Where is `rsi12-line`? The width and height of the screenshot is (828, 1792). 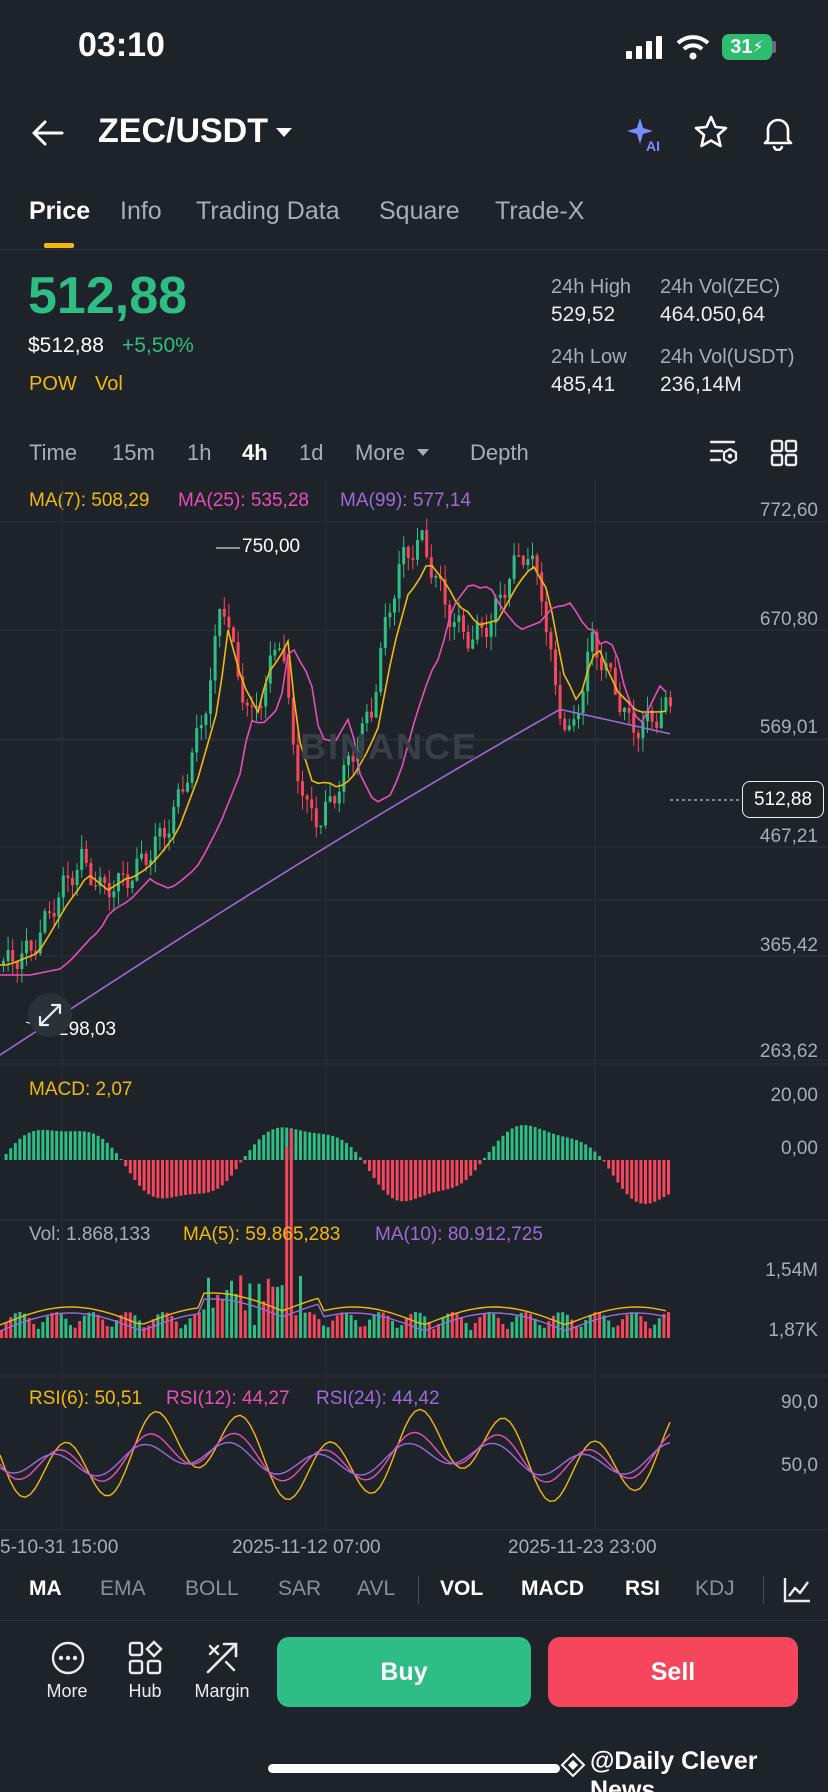
rsi12-line is located at coordinates (335, 1457).